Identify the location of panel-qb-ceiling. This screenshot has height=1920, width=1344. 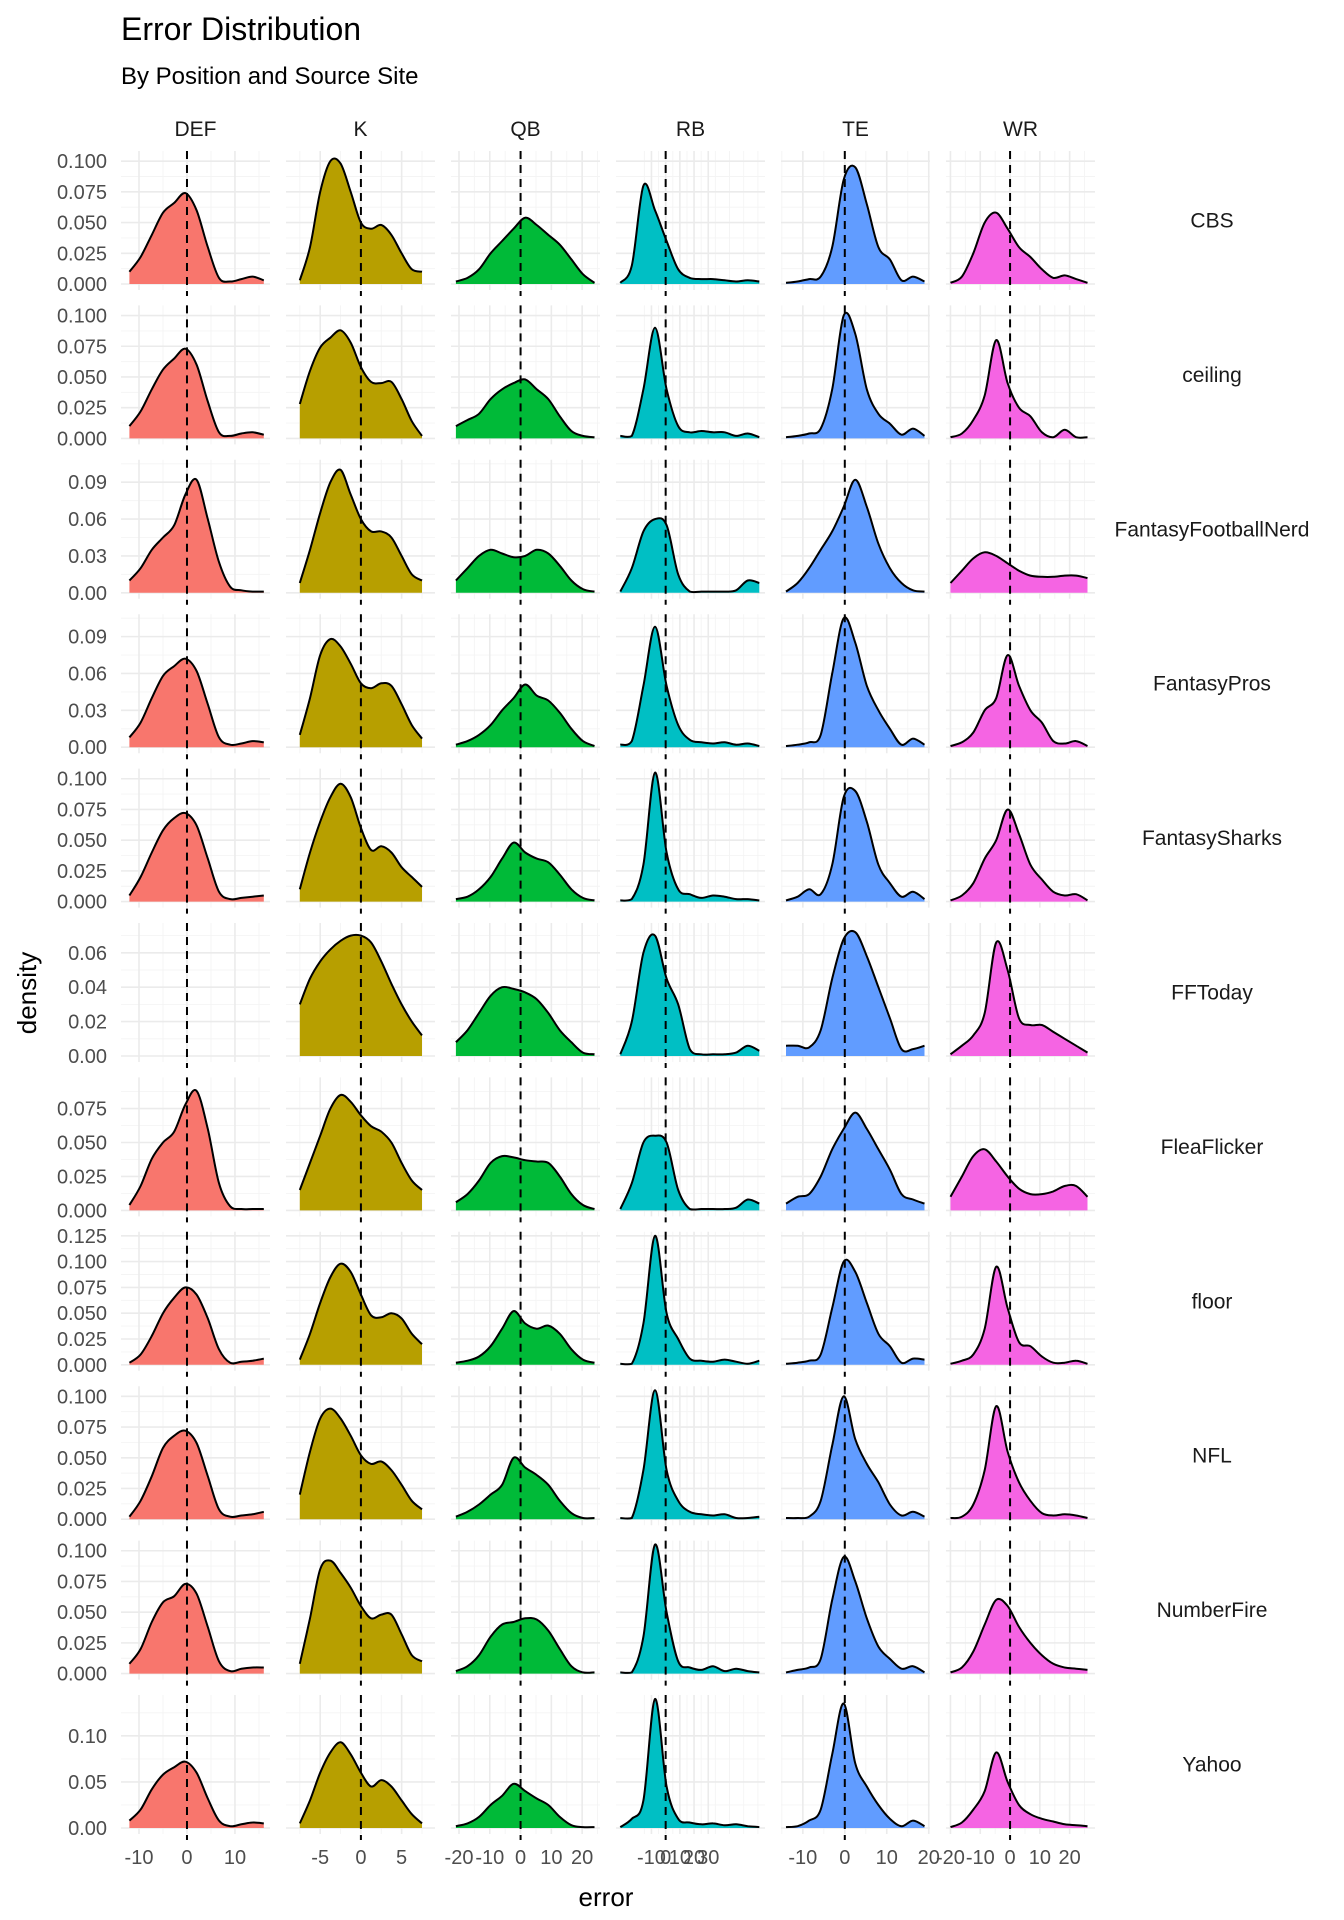
(525, 378).